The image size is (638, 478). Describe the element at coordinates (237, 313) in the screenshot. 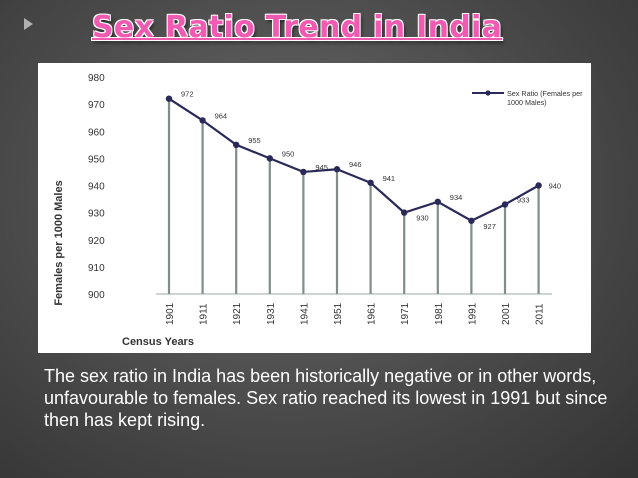

I see `x-tick-label: 1921` at that location.